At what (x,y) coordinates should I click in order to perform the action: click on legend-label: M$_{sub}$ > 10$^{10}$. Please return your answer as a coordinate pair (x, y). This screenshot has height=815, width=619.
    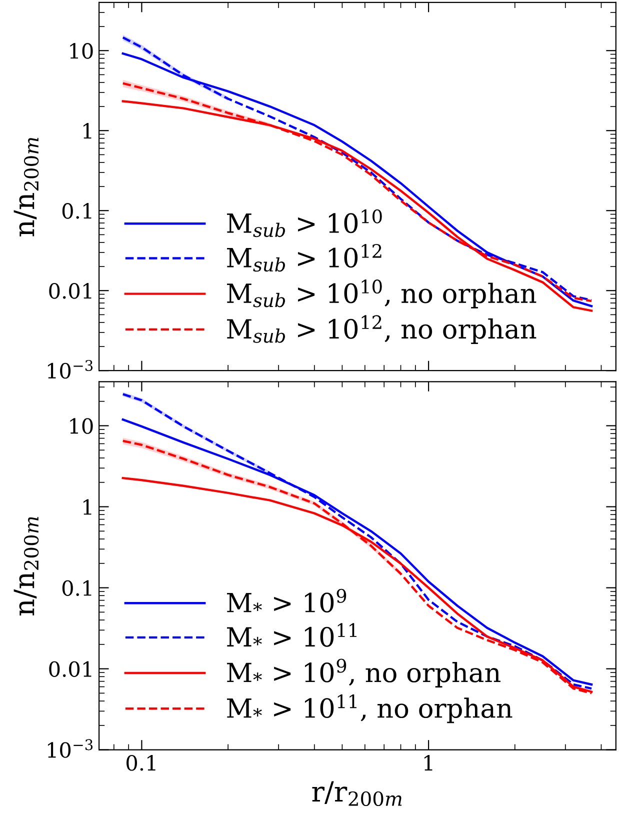
    Looking at the image, I should click on (304, 223).